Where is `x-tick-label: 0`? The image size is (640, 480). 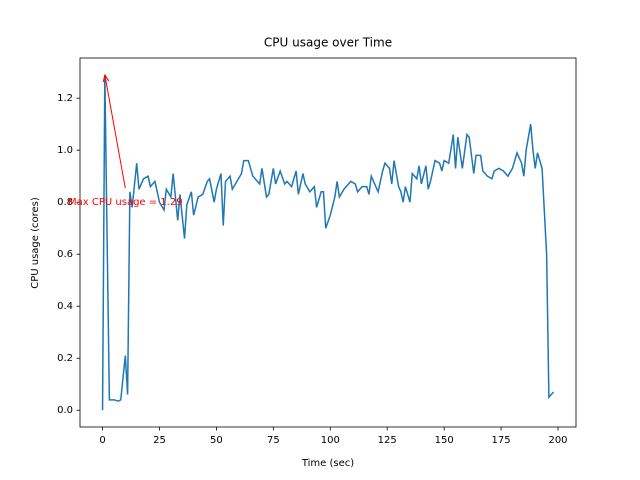
x-tick-label: 0 is located at coordinates (102, 440).